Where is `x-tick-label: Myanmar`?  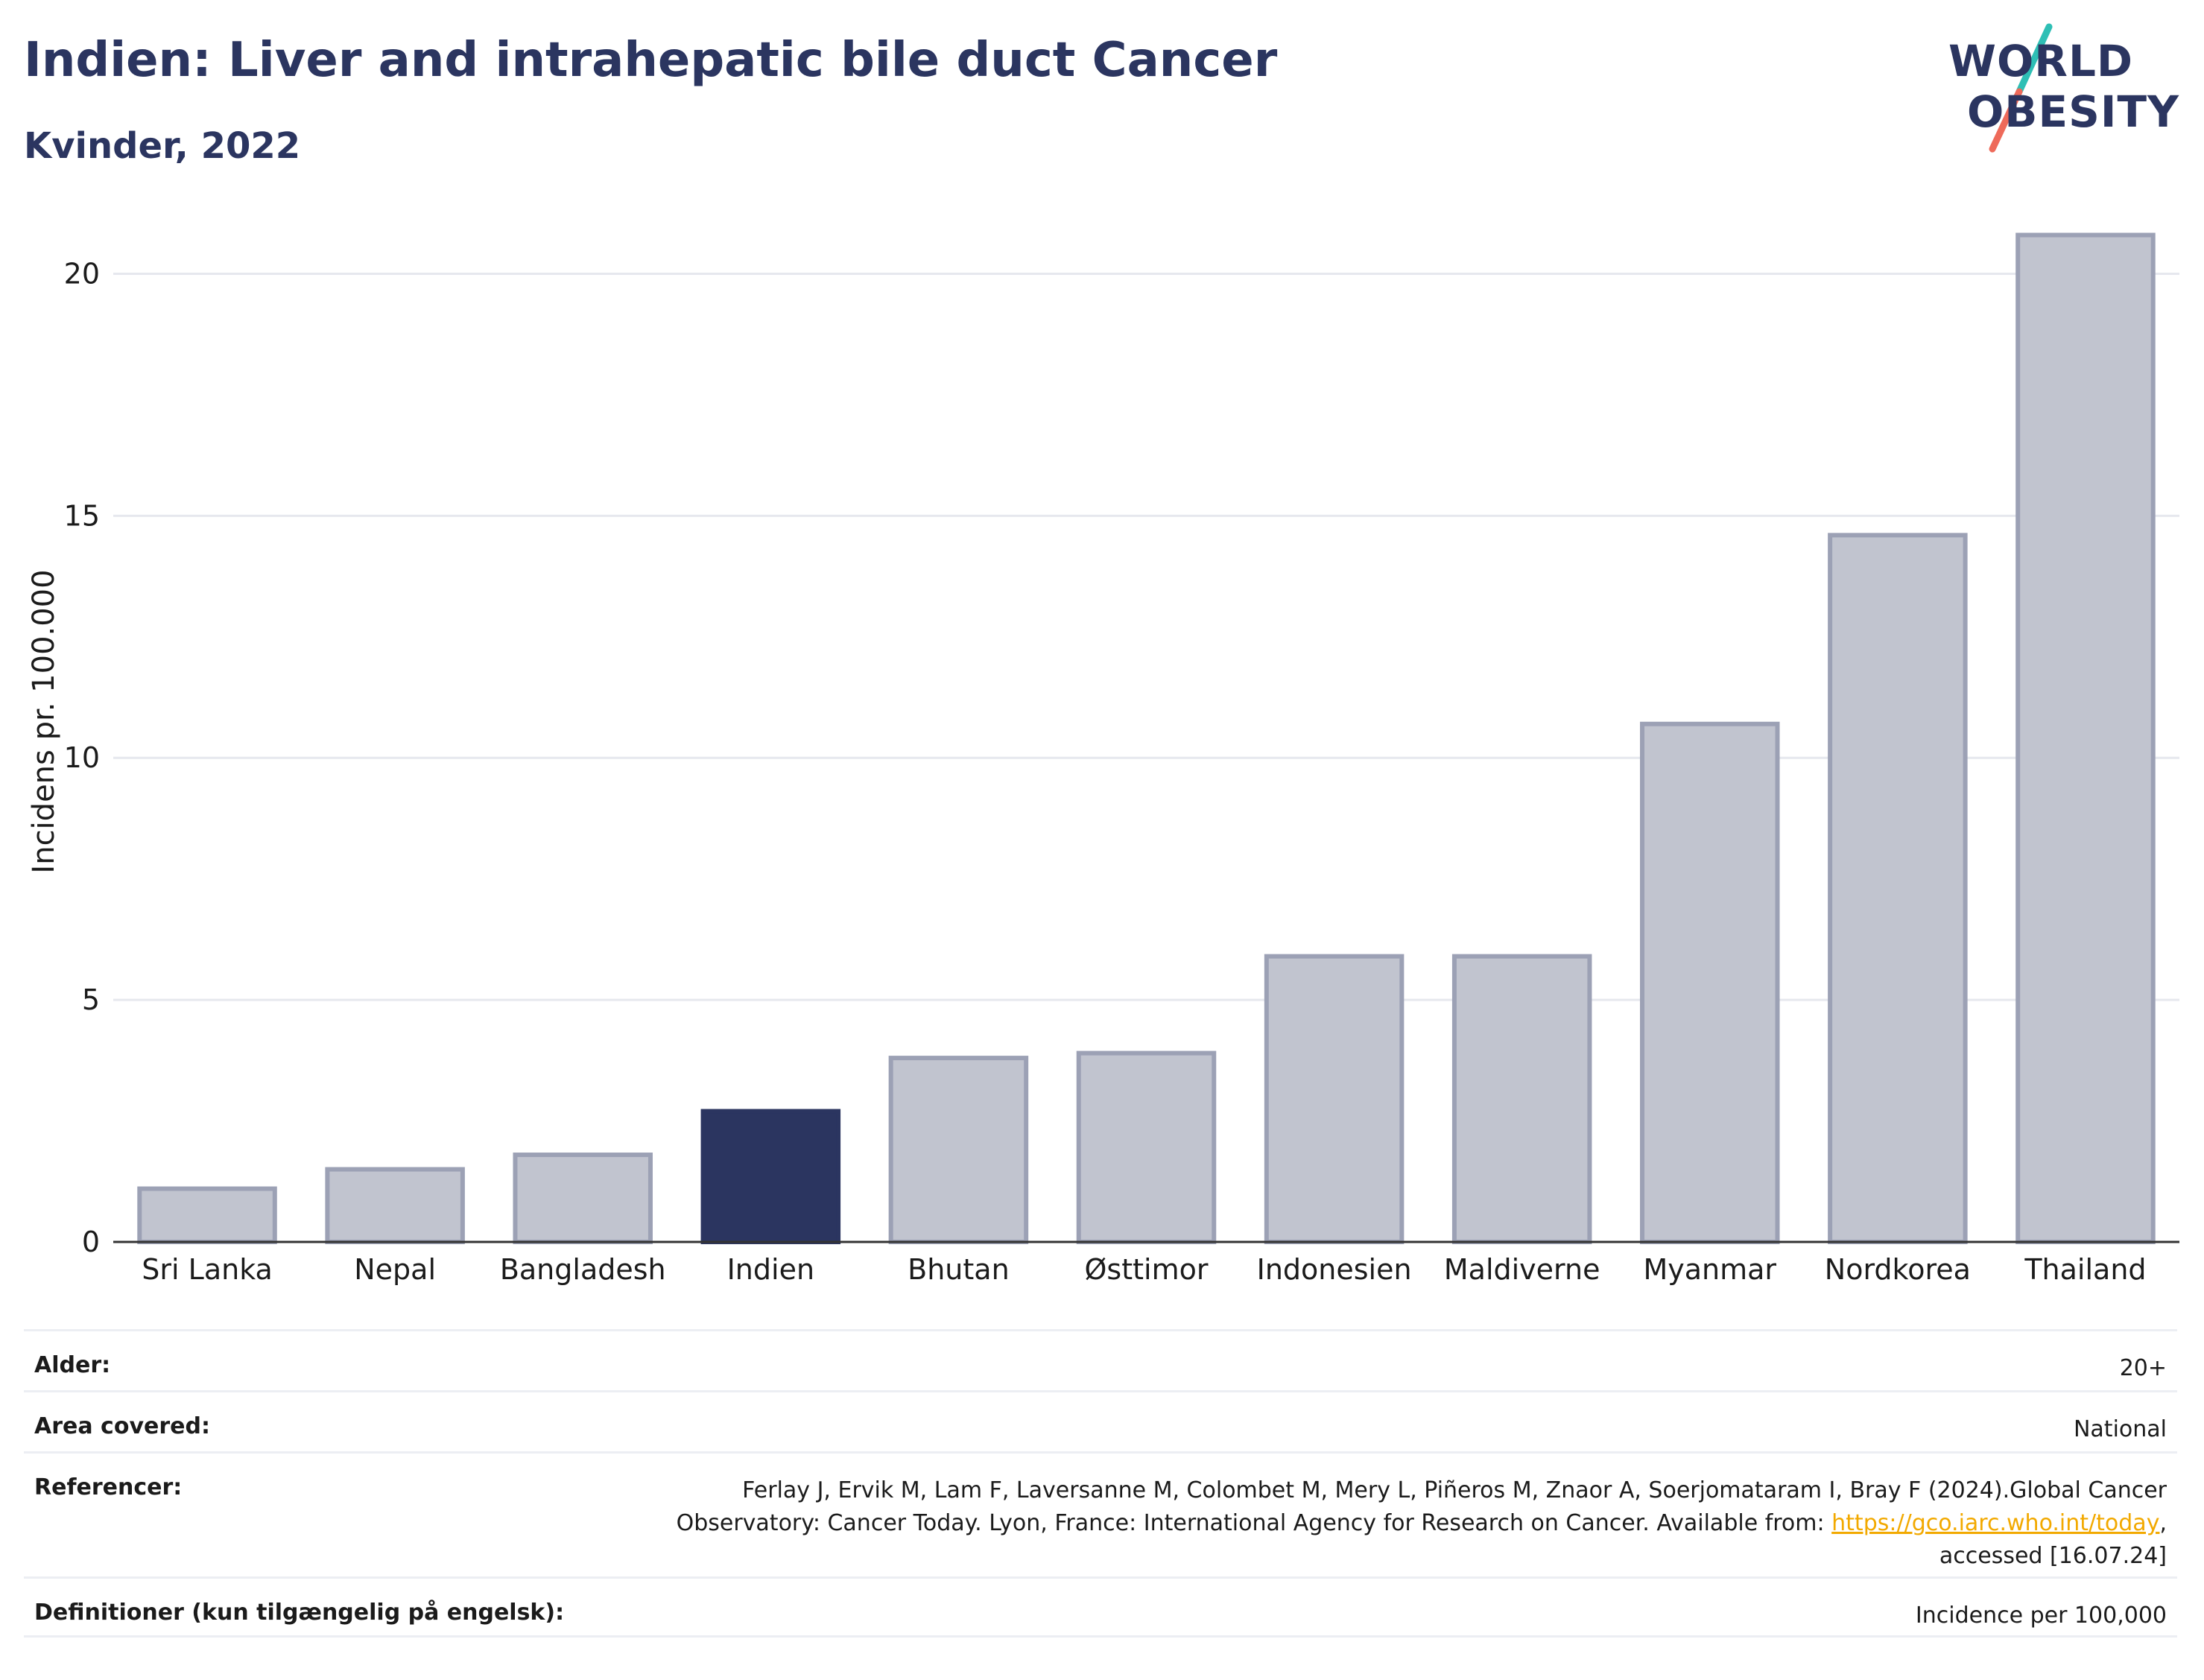 x-tick-label: Myanmar is located at coordinates (1709, 1269).